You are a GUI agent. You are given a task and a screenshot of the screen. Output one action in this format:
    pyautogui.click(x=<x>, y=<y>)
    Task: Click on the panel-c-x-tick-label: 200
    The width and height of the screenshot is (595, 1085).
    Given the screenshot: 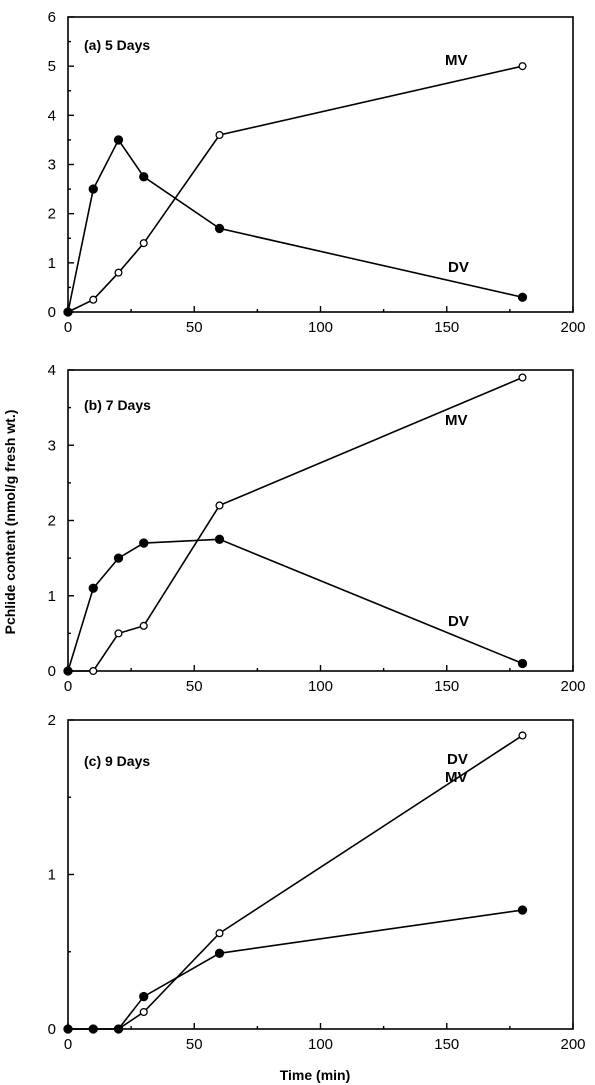 What is the action you would take?
    pyautogui.click(x=572, y=1044)
    